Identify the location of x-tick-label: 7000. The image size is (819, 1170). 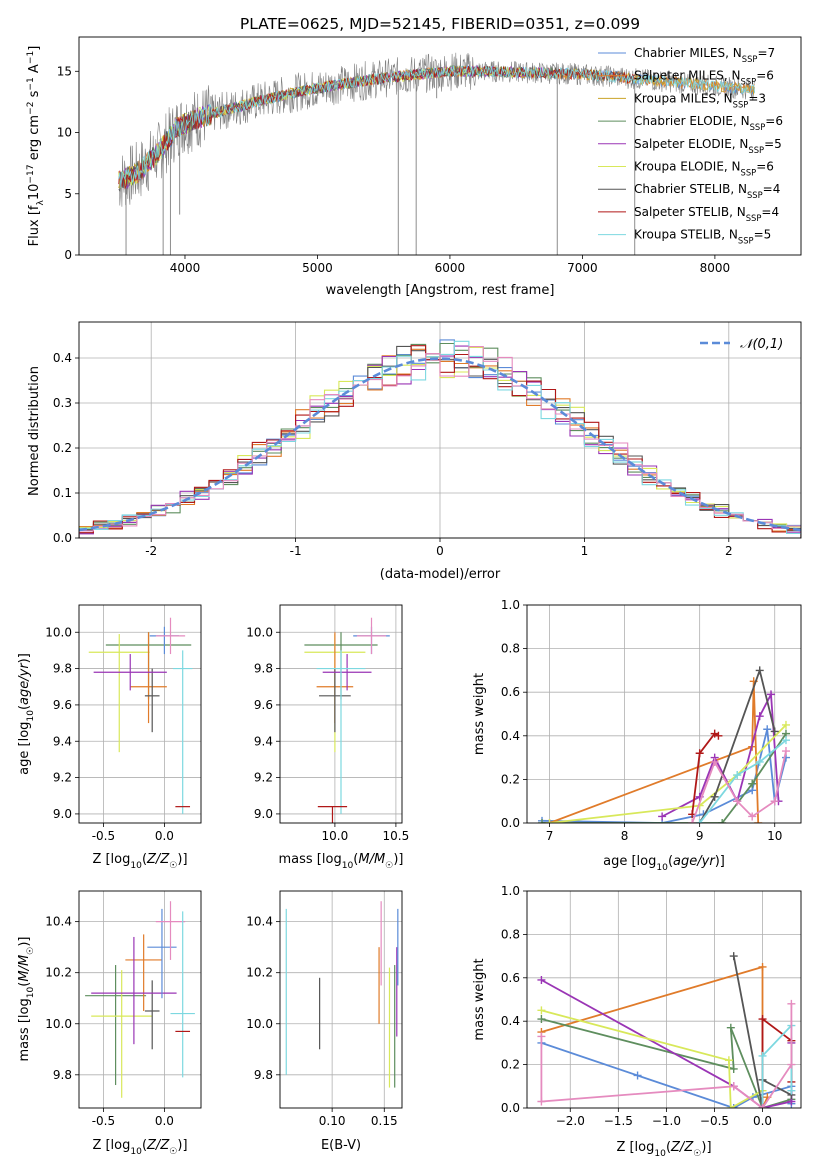
(582, 268).